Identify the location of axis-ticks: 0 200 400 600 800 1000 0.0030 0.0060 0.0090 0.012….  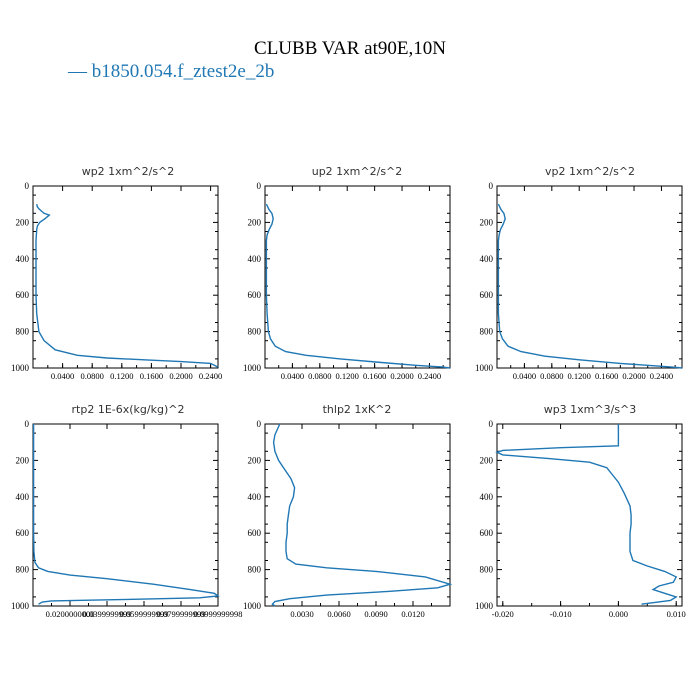
(347, 519).